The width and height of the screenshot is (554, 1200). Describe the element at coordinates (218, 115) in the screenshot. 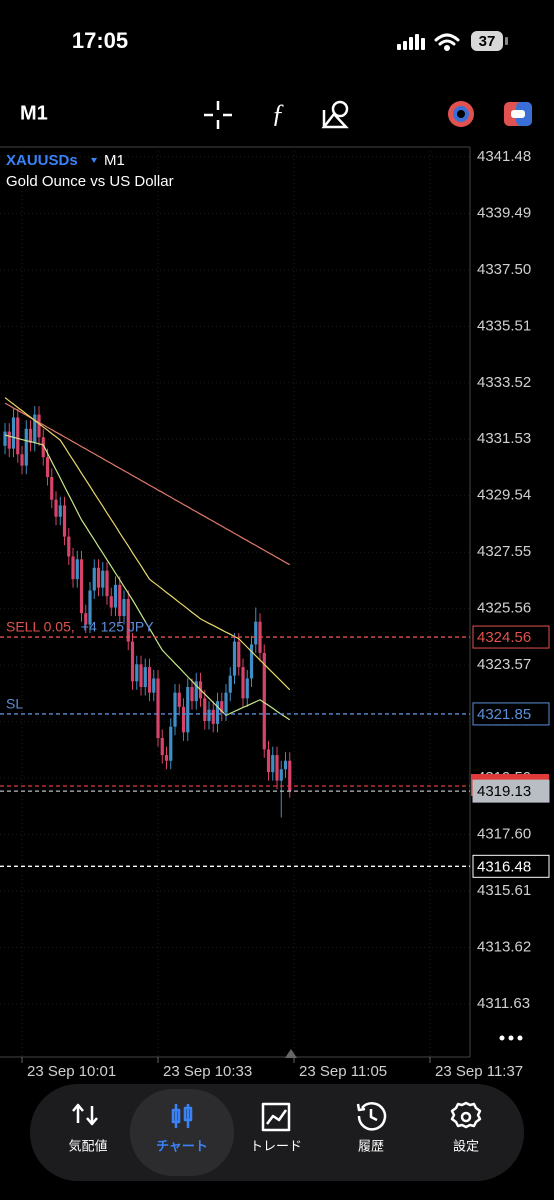

I see `crosshair-button` at that location.